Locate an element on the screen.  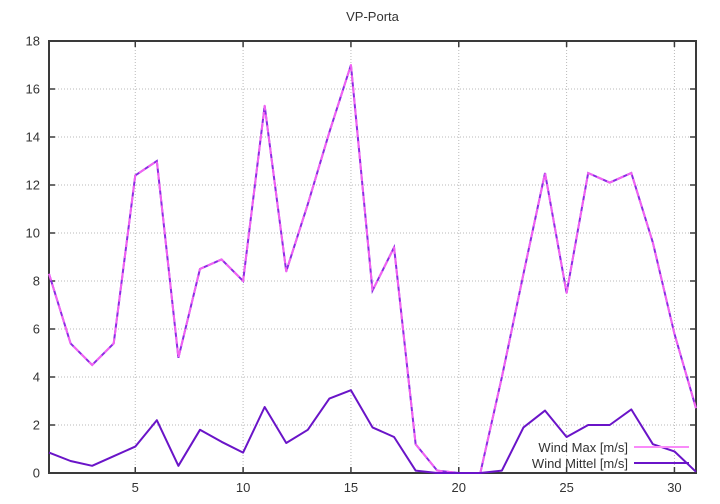
y-tick-label: 0 is located at coordinates (36, 473).